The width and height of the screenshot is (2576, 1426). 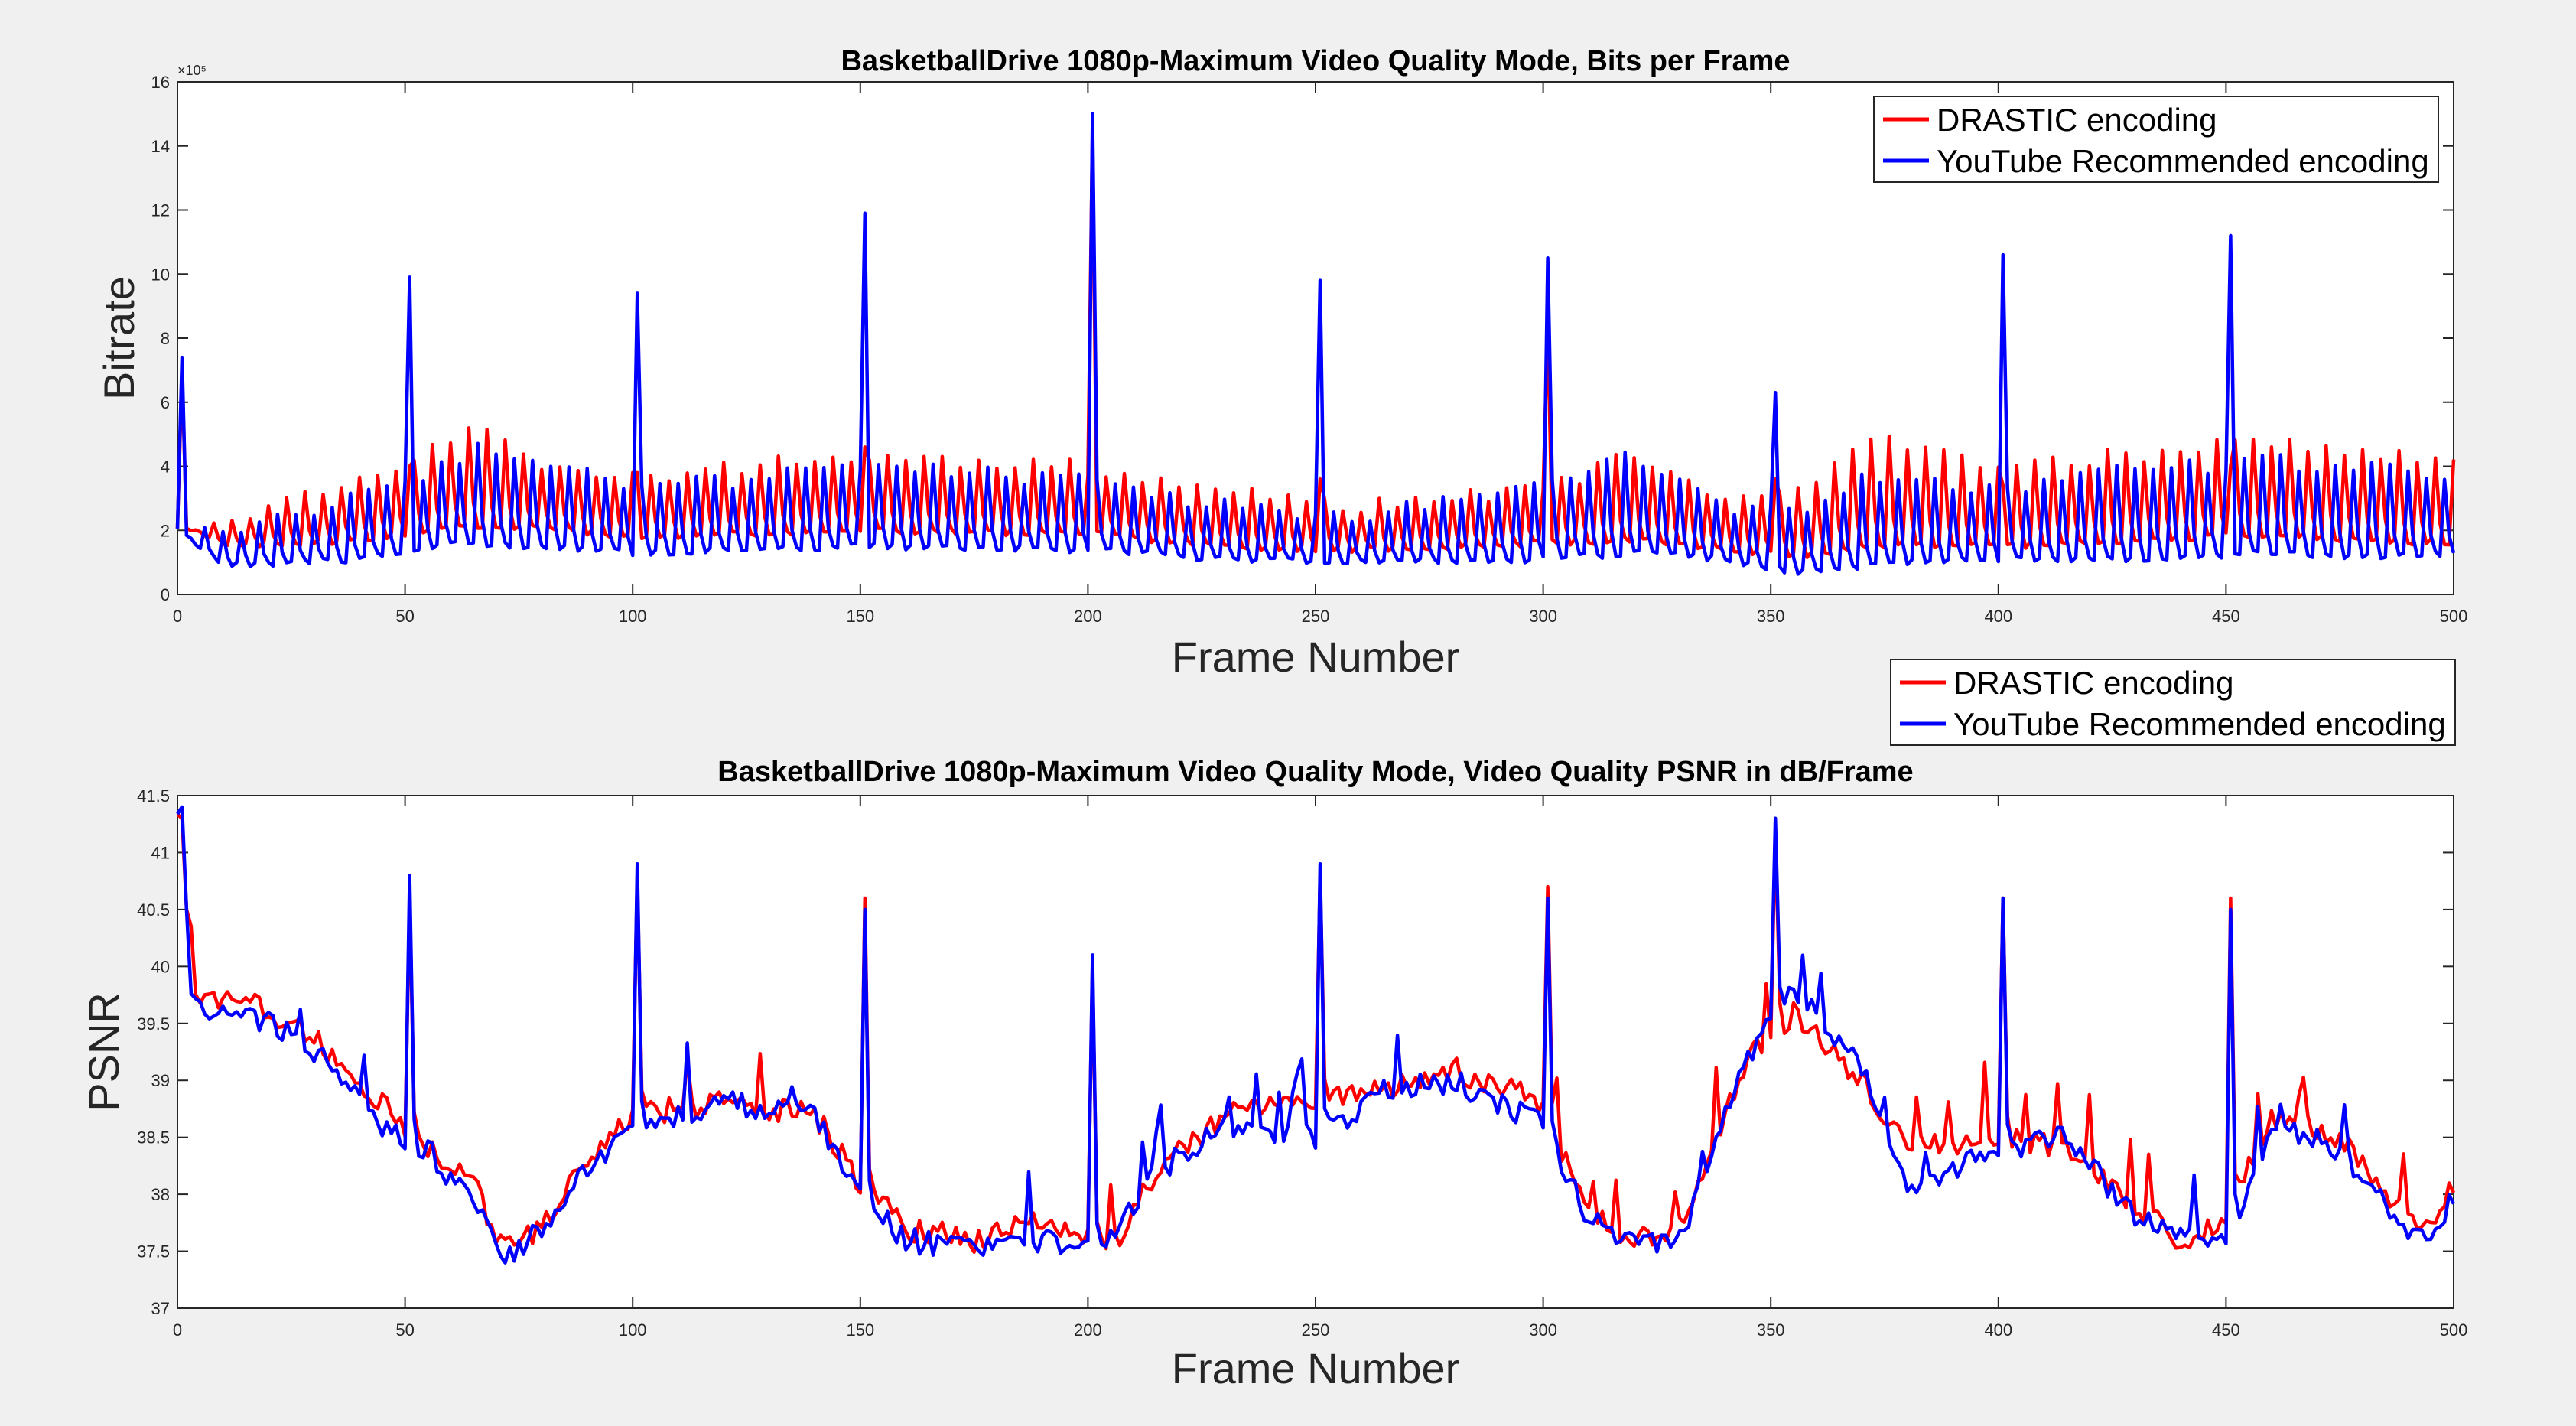 What do you see at coordinates (165, 467) in the screenshot?
I see `y-tick-label: 4` at bounding box center [165, 467].